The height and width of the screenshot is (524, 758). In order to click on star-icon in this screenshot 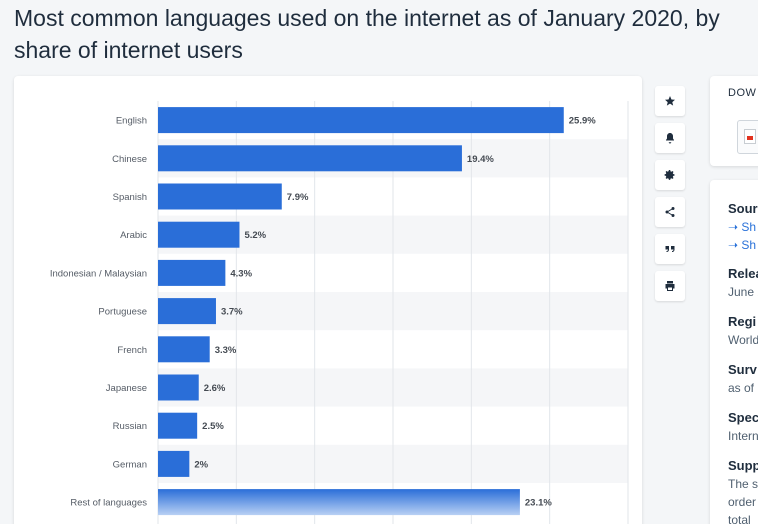, I will do `click(670, 101)`.